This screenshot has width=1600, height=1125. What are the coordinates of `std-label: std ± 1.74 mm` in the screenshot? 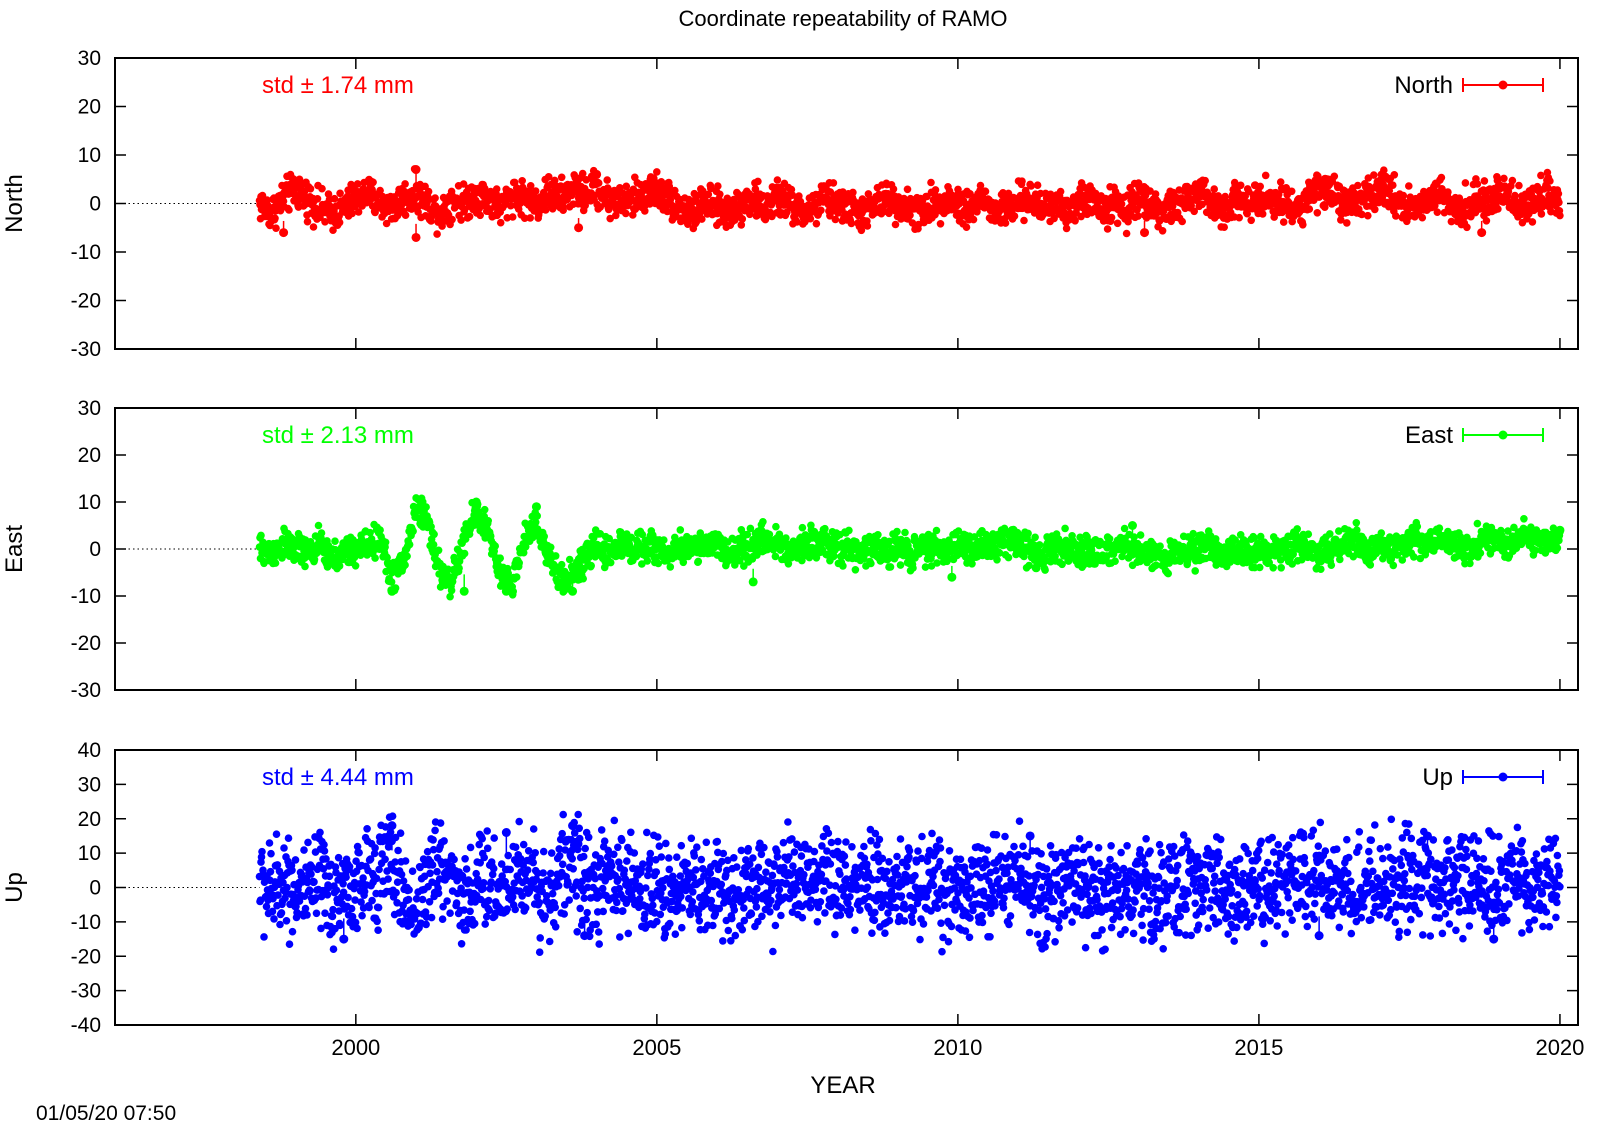 It's located at (338, 85).